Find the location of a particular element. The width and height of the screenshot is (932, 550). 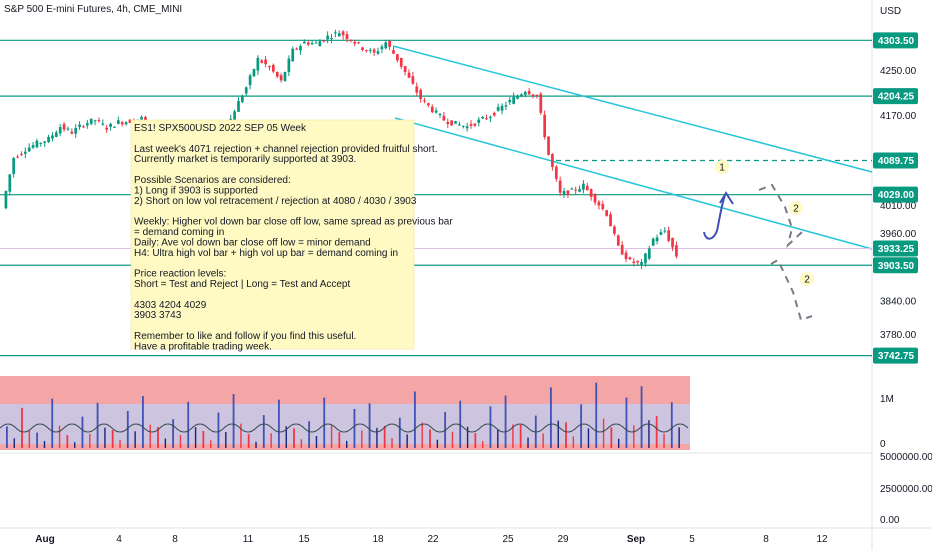

wave-label: 1 is located at coordinates (722, 168).